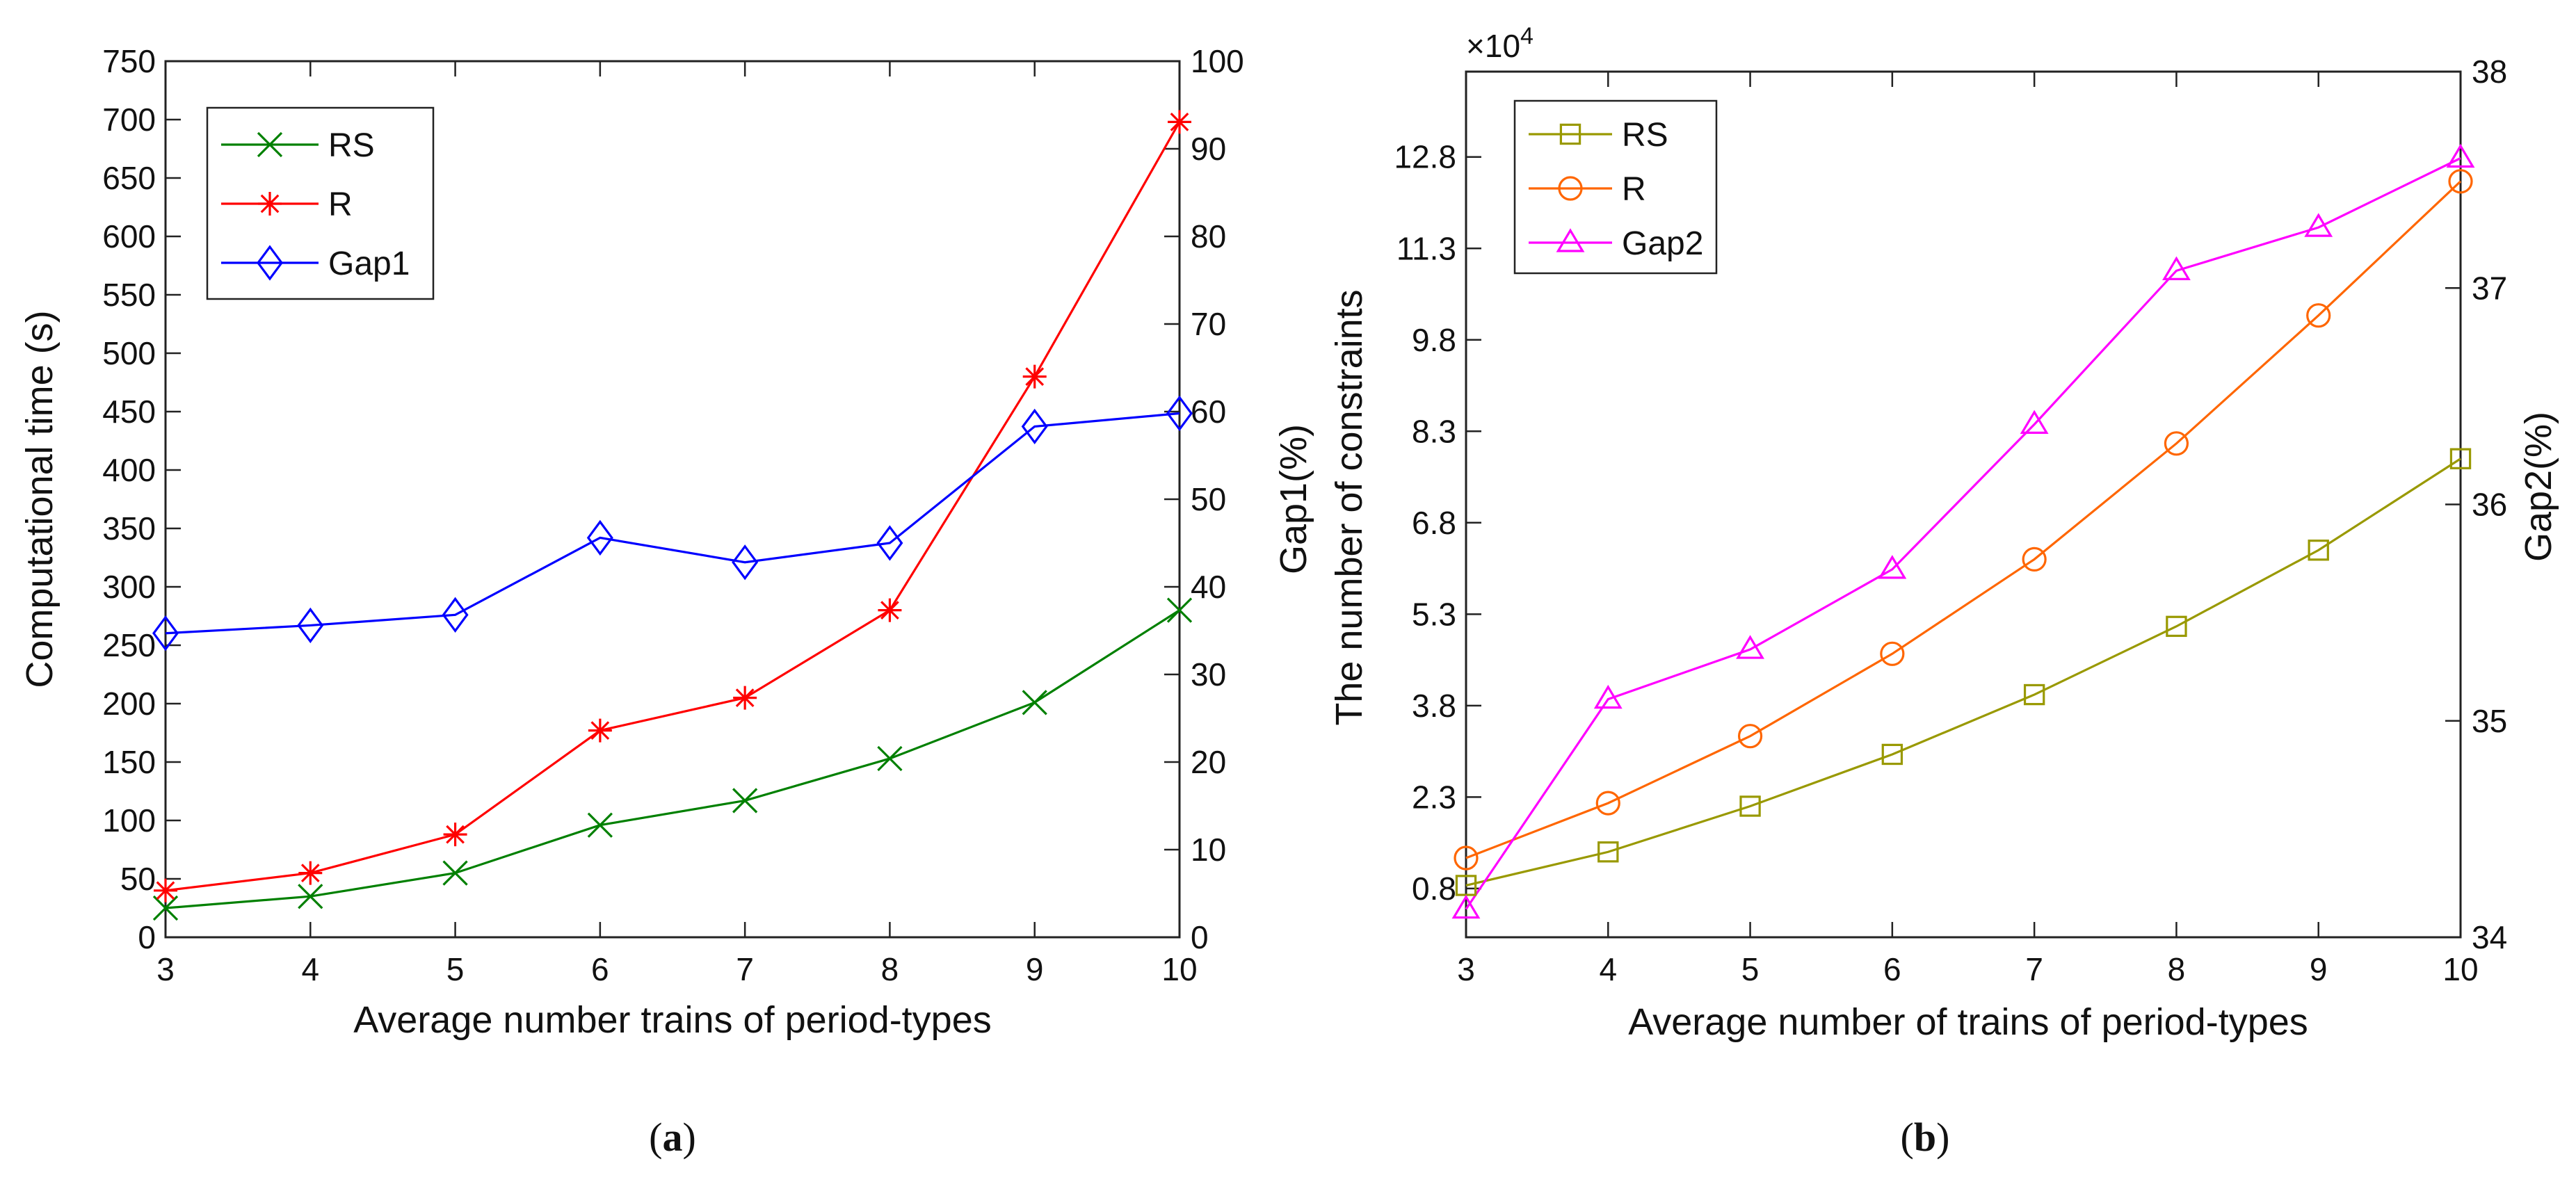 Image resolution: width=2576 pixels, height=1182 pixels. I want to click on right-tick-label: 100, so click(1218, 61).